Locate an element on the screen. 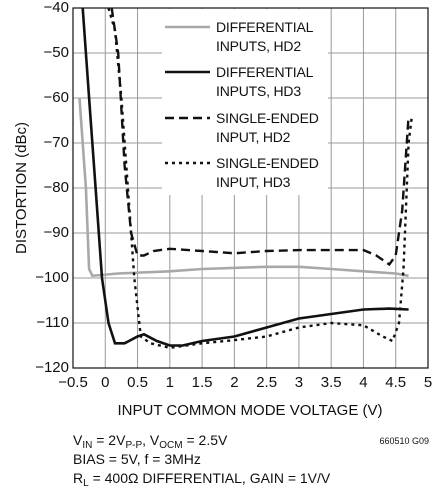 Image resolution: width=437 pixels, height=493 pixels. note-text: , V is located at coordinates (151, 440).